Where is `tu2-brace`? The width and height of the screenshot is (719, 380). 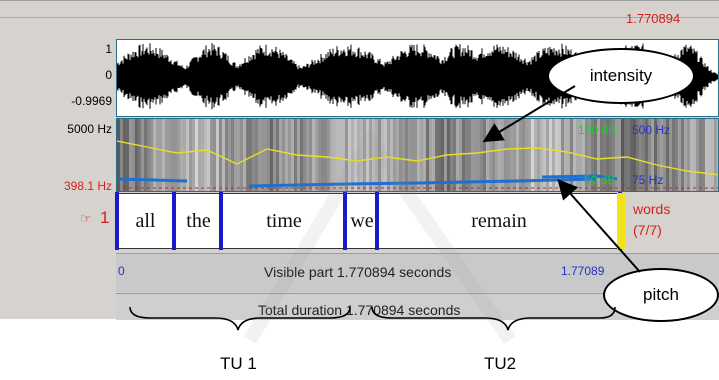 tu2-brace is located at coordinates (493, 318).